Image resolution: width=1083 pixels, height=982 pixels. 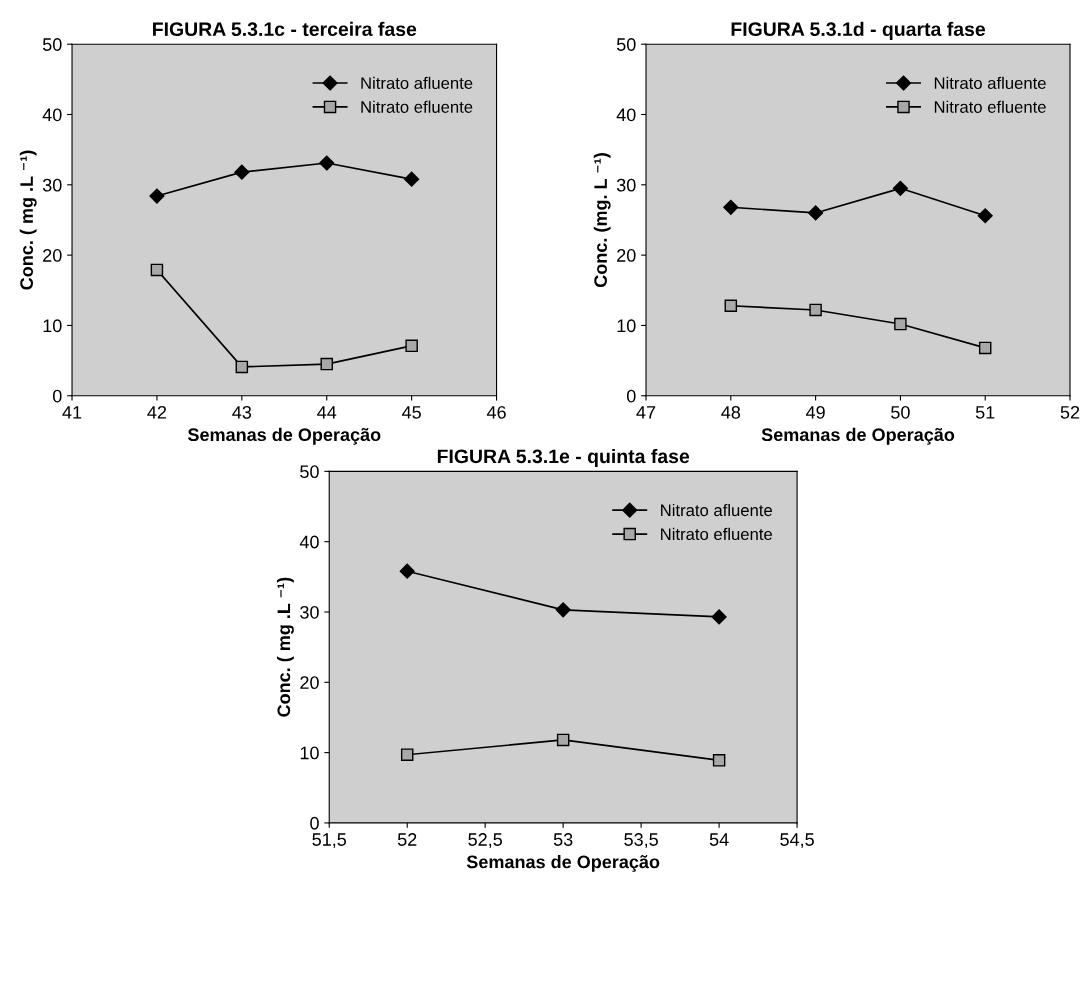 I want to click on chart-title: FIGURA 5.3.1d - quarta fase, so click(x=858, y=30).